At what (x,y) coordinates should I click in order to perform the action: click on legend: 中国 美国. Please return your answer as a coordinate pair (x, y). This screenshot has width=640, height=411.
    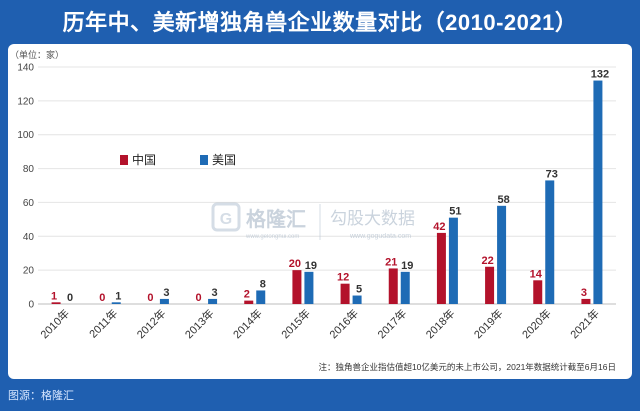
    Looking at the image, I should click on (178, 159).